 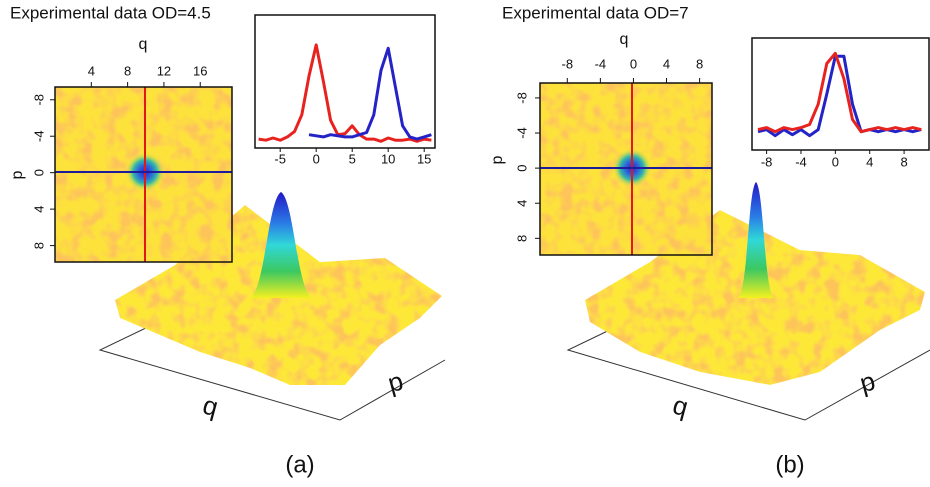 I want to click on x-tick-label: 5, so click(x=352, y=158).